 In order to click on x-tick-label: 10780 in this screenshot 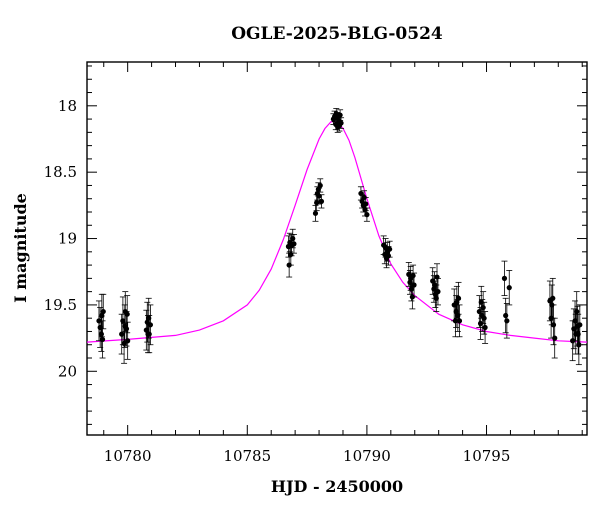, I will do `click(128, 456)`.